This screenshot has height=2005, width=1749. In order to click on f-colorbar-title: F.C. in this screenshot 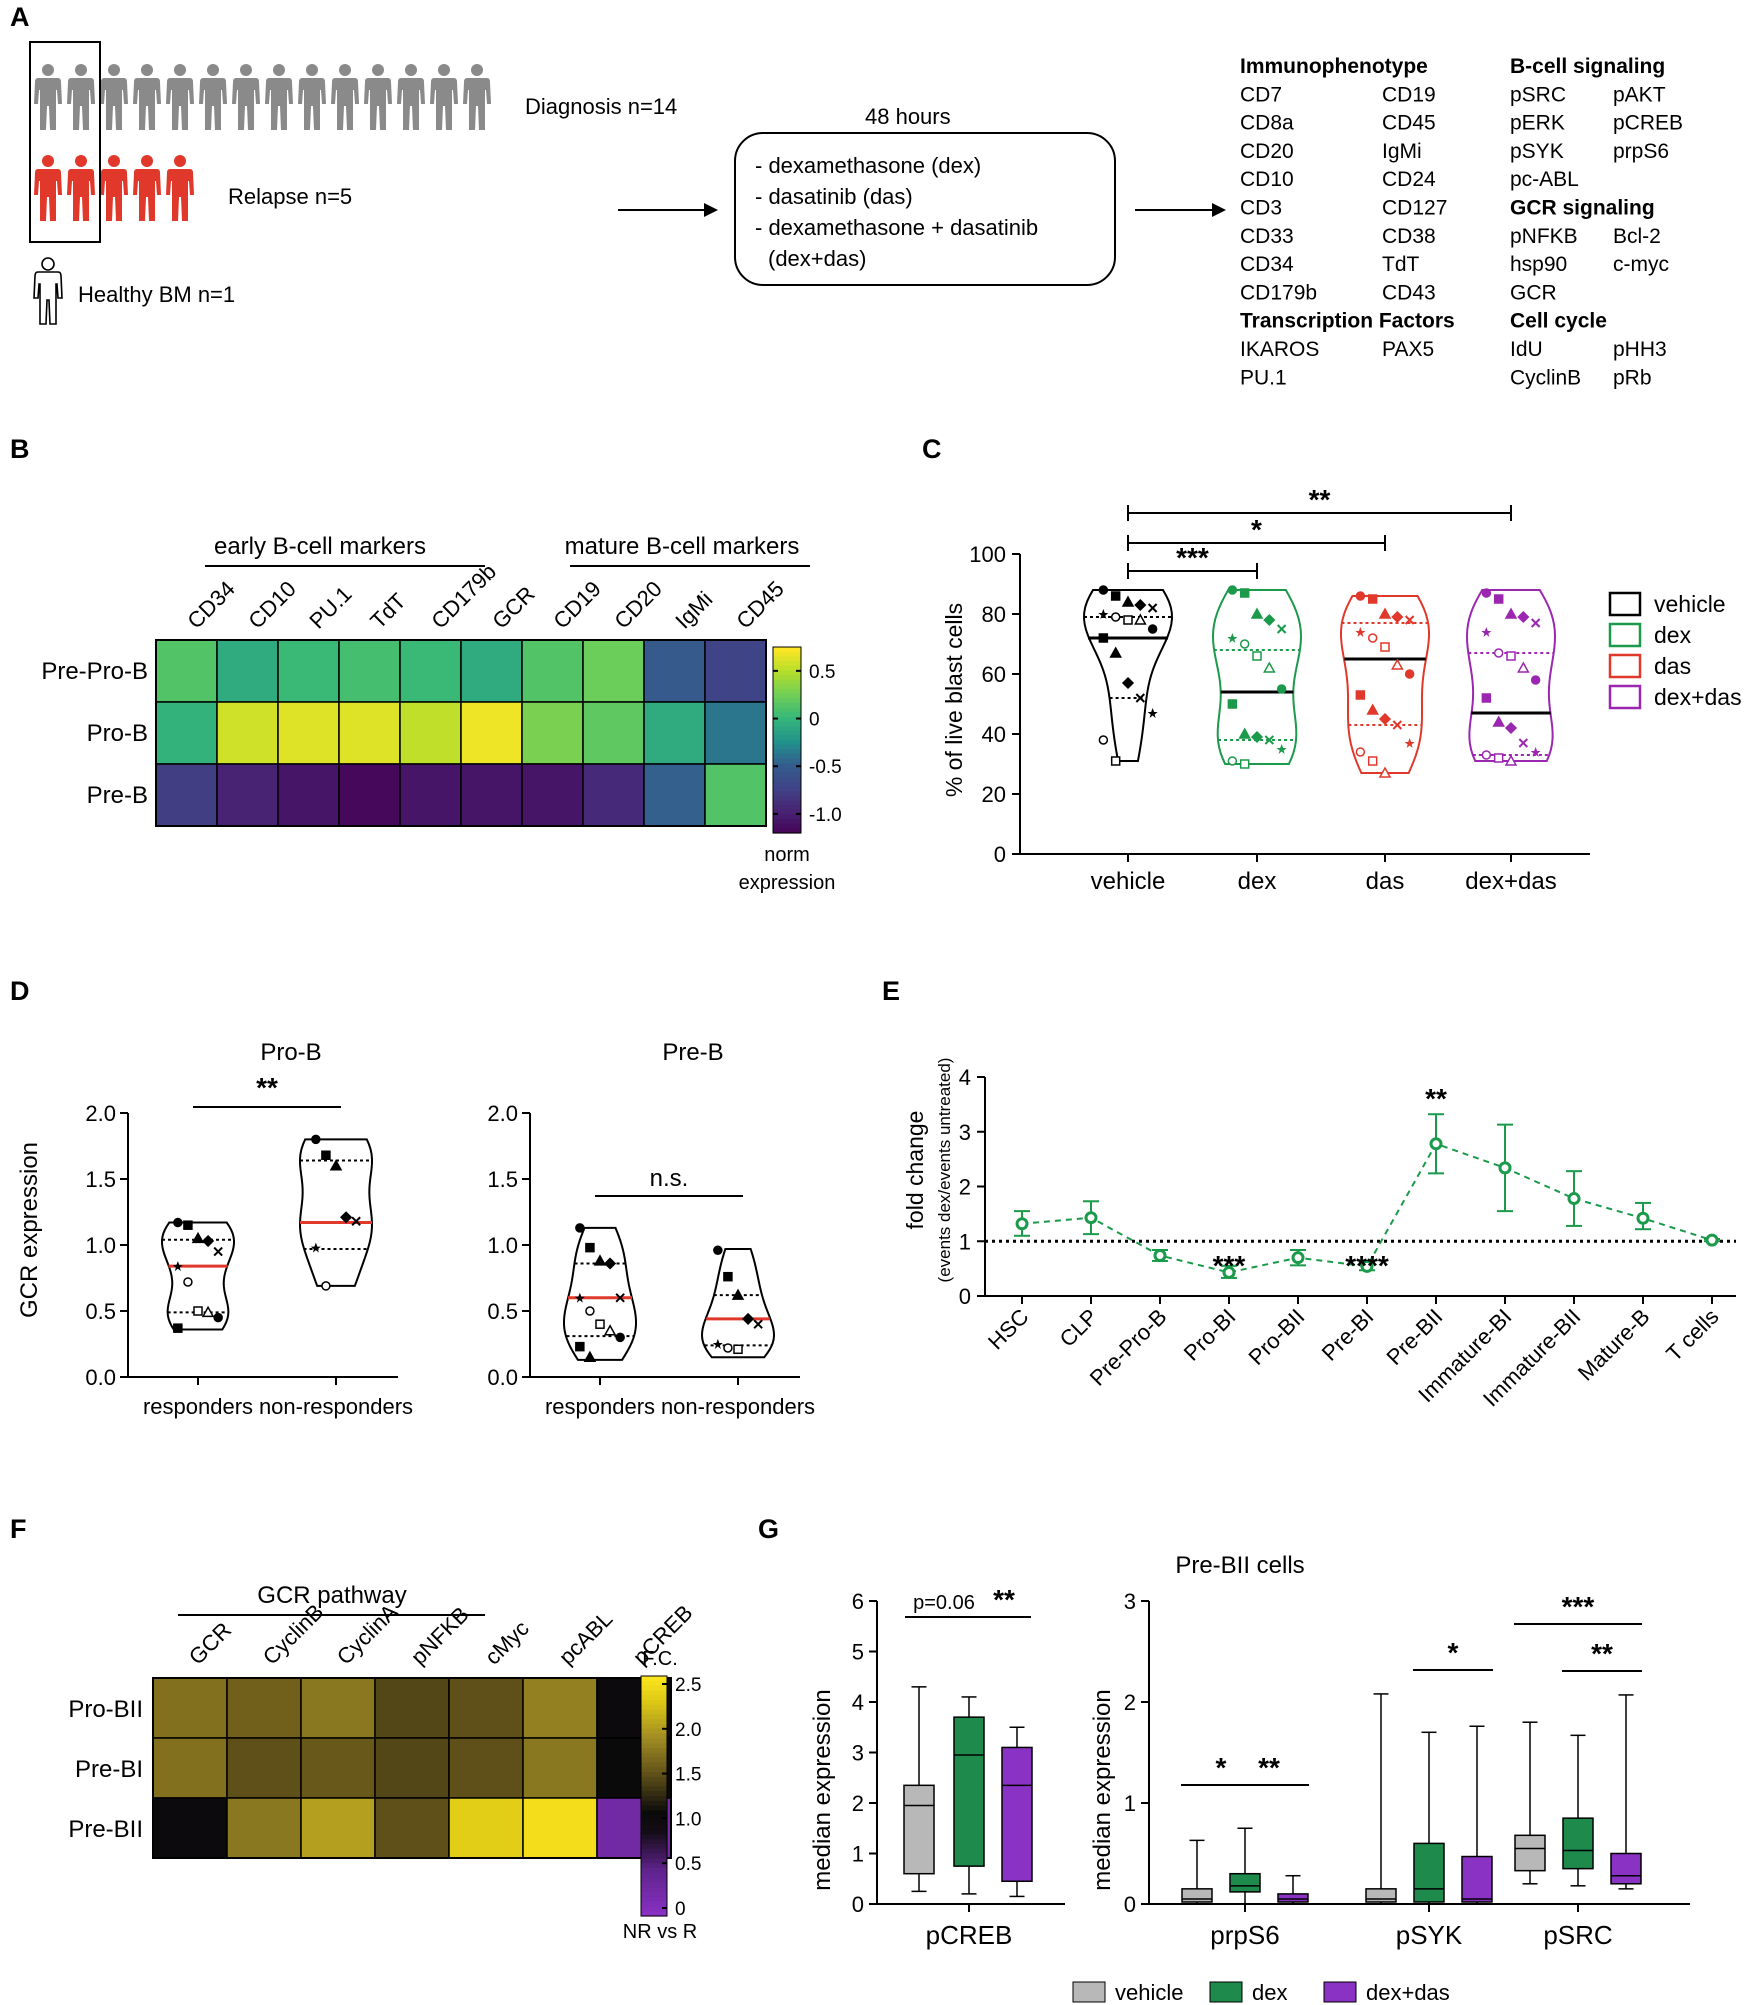, I will do `click(660, 1659)`.